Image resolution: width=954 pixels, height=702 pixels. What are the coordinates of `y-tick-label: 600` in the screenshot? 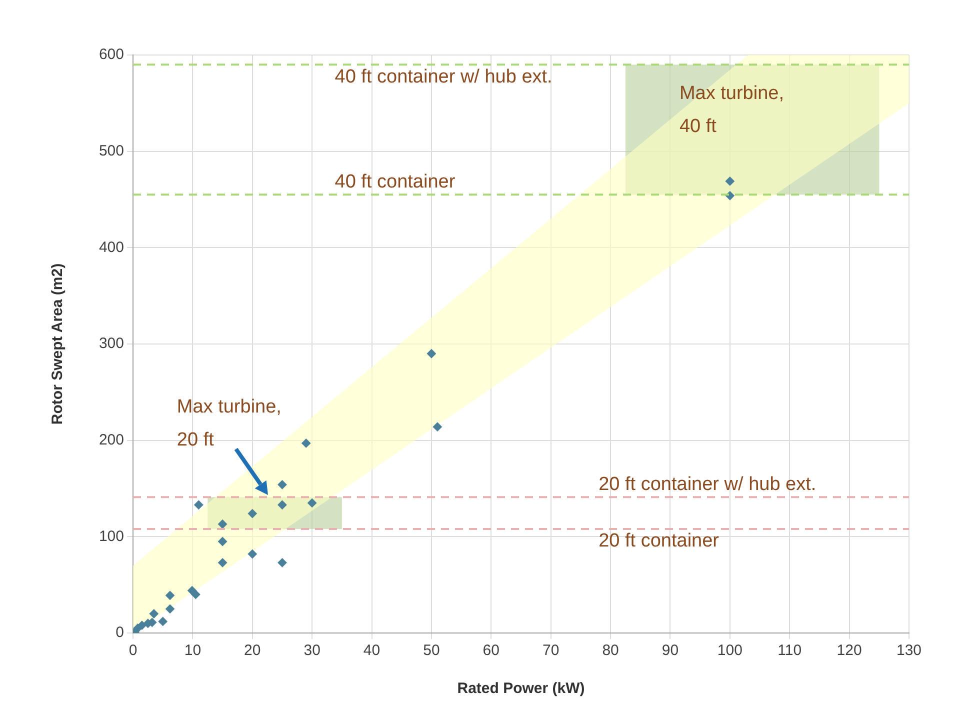 It's located at (111, 55).